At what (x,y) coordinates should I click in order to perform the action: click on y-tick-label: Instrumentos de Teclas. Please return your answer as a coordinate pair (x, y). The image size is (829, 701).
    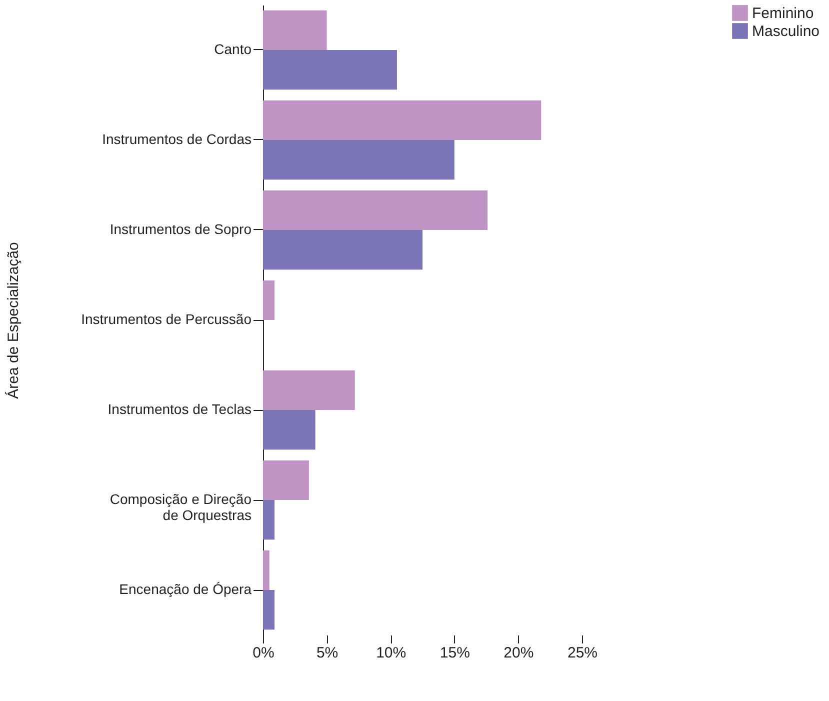
    Looking at the image, I should click on (180, 409).